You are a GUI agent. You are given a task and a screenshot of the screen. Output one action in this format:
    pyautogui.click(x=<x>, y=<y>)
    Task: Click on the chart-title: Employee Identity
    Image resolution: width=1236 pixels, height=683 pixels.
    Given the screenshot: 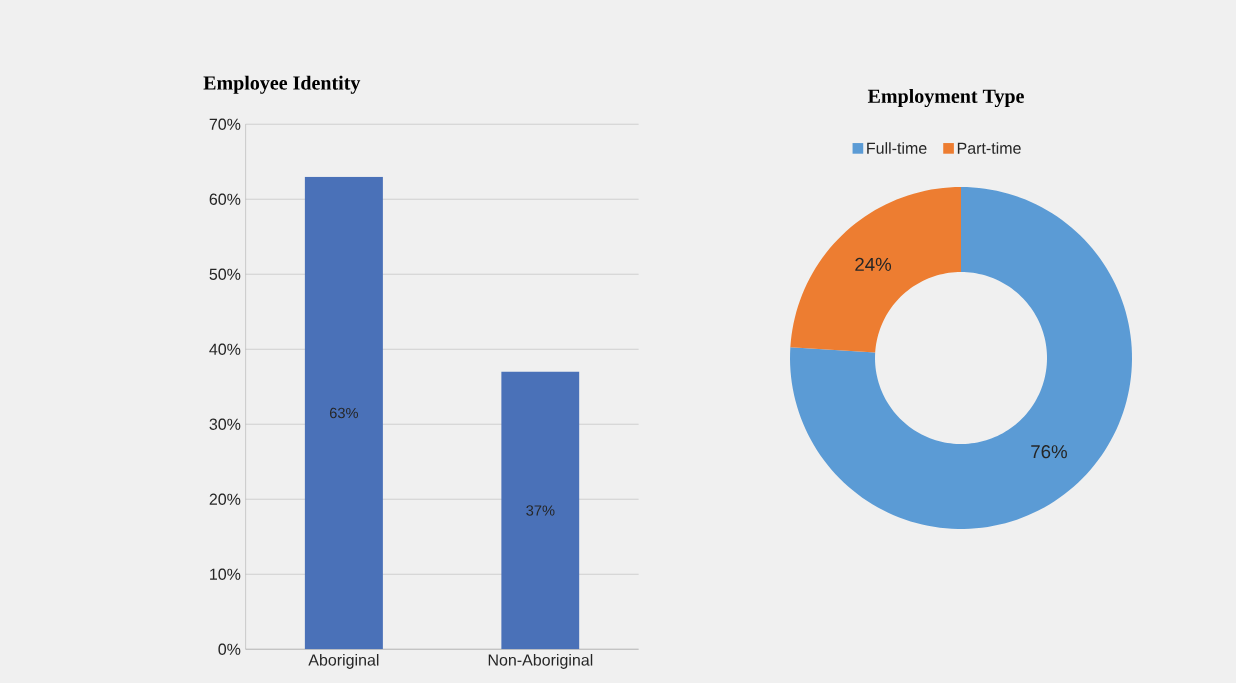 What is the action you would take?
    pyautogui.click(x=282, y=84)
    